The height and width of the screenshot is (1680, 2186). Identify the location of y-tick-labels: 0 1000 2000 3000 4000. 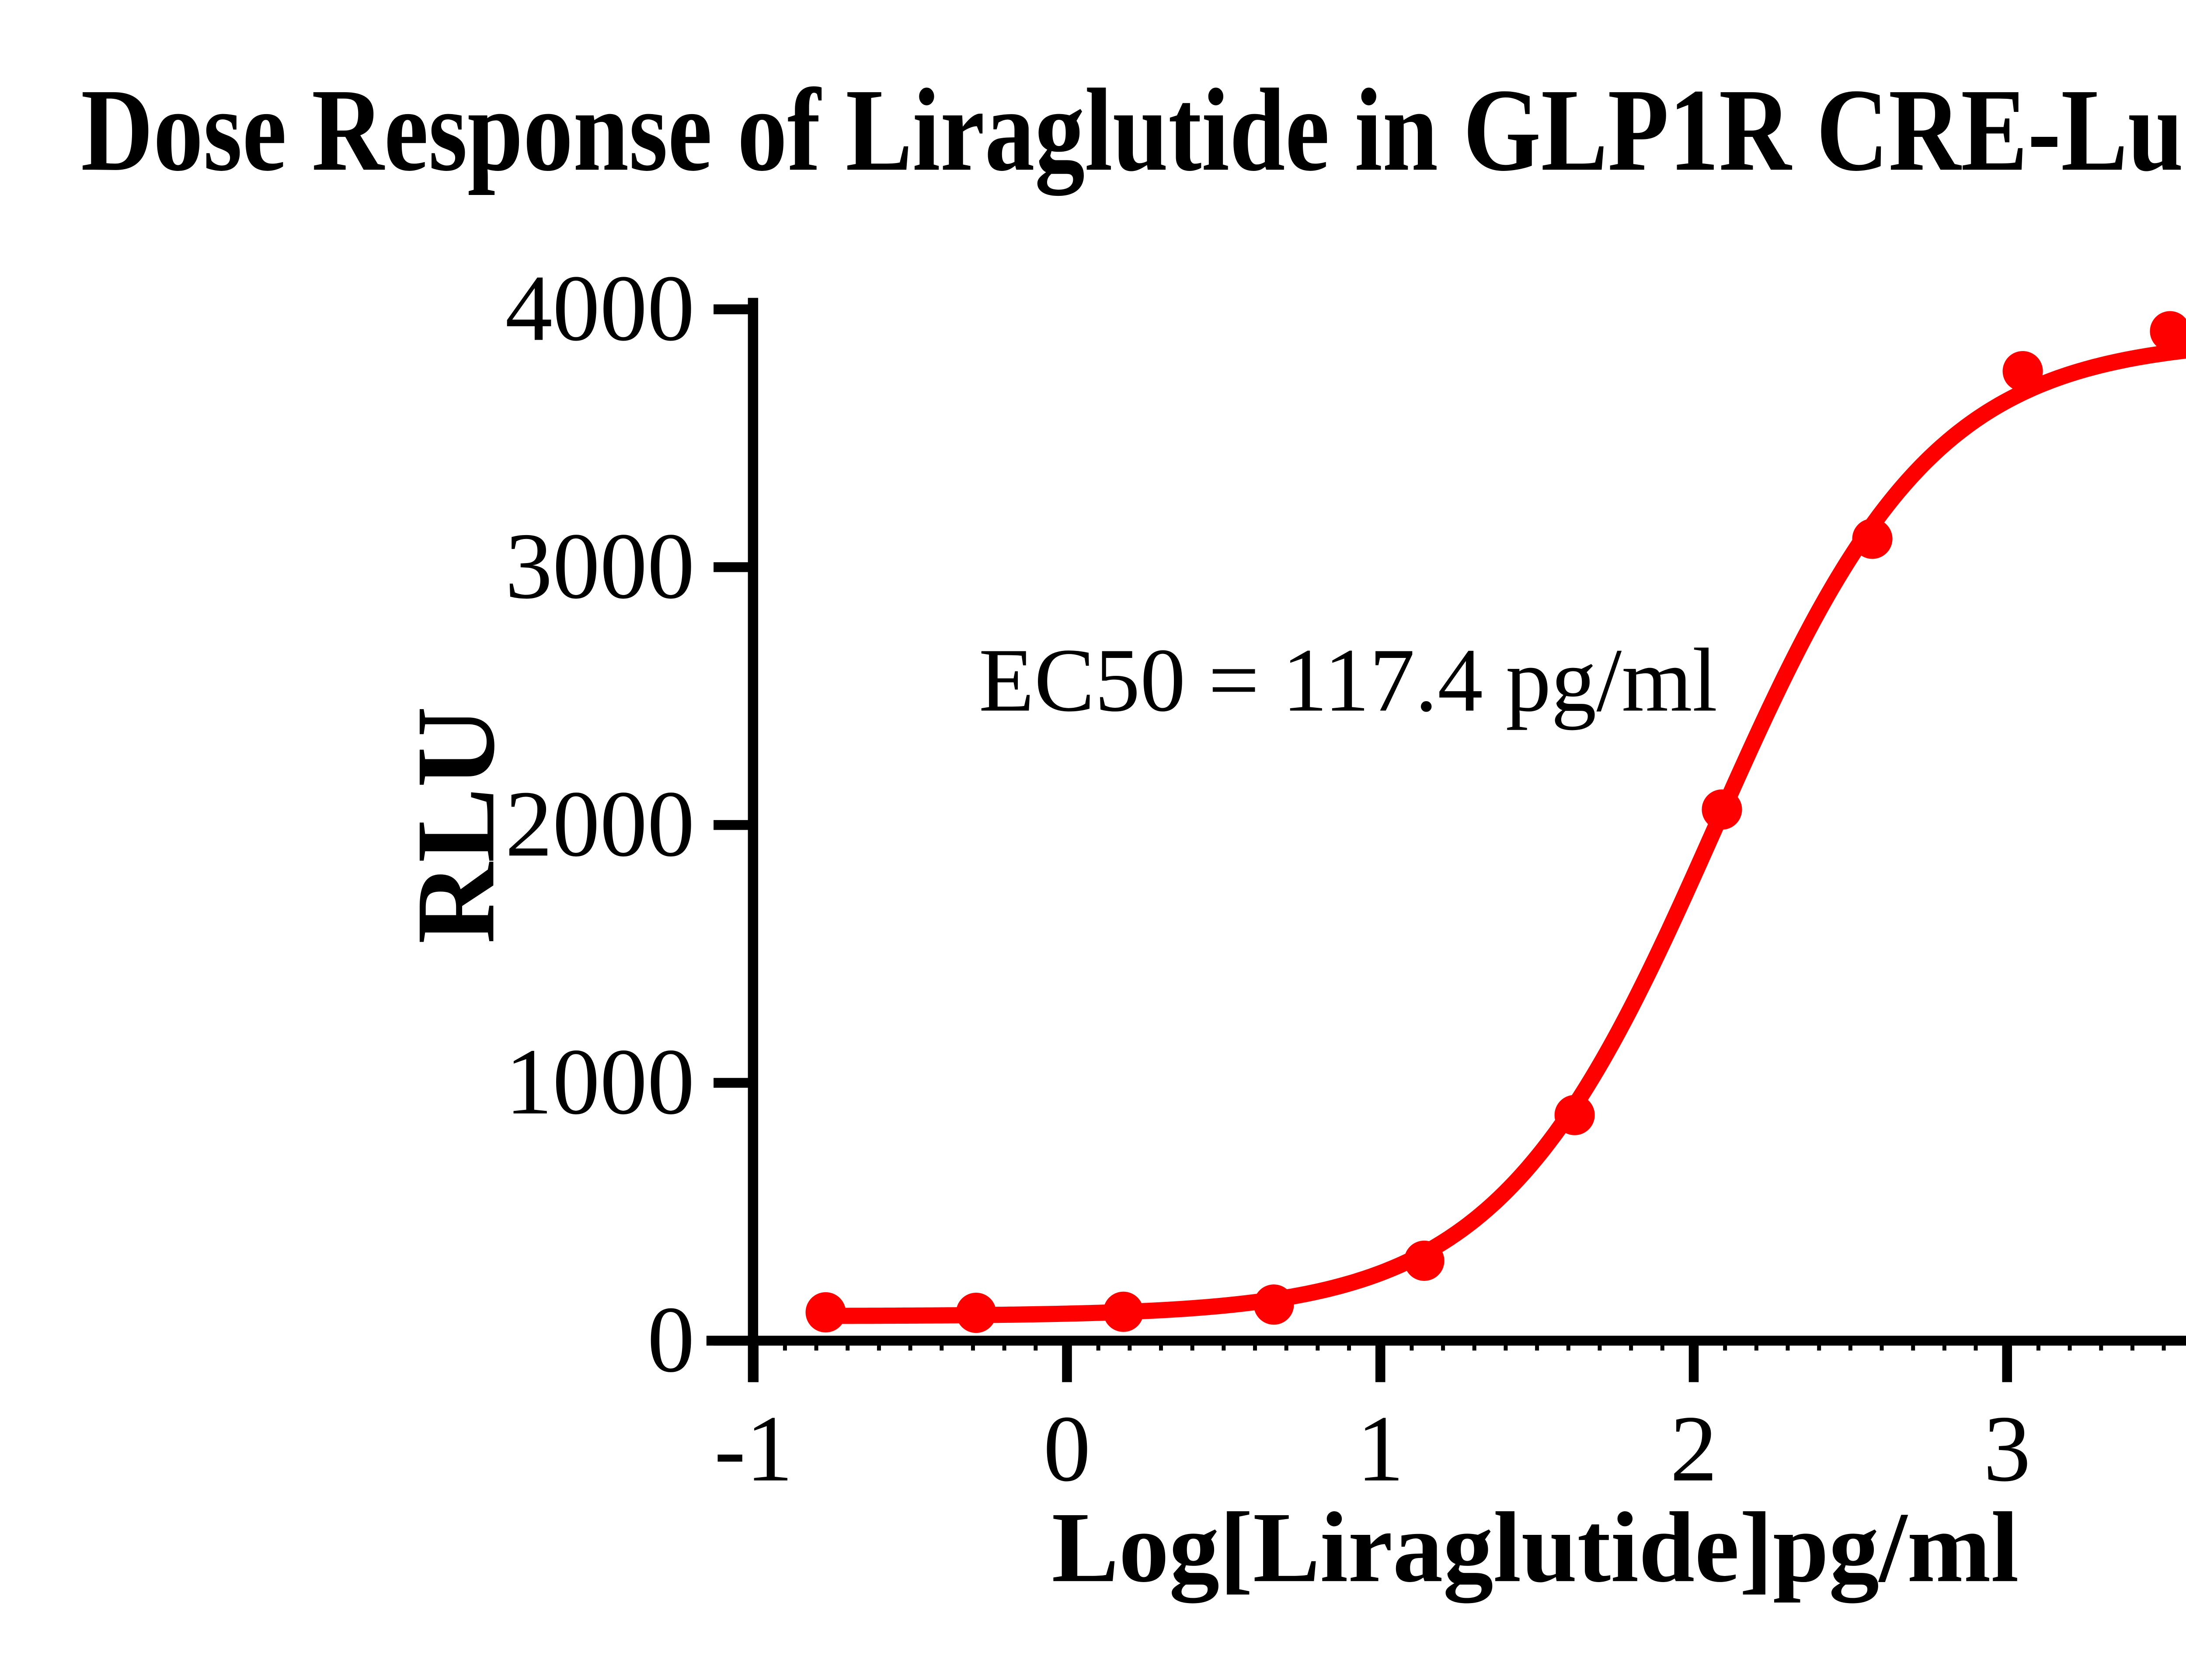
(599, 823).